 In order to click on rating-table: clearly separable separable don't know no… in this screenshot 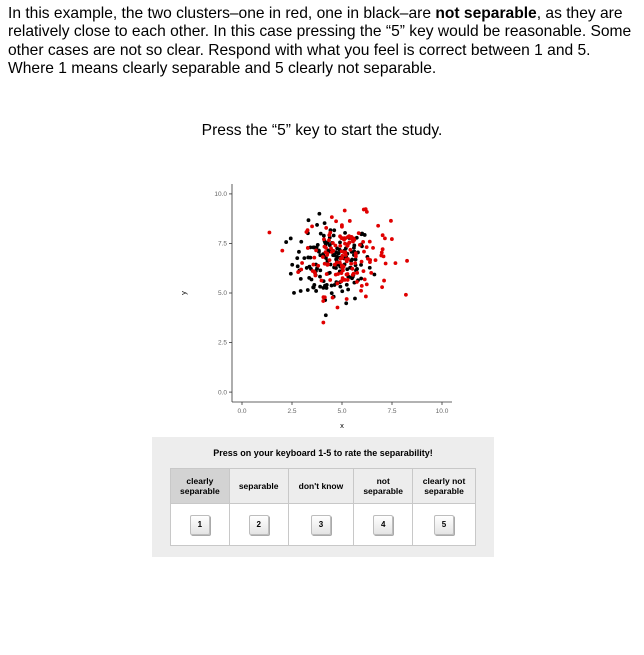, I will do `click(323, 506)`.